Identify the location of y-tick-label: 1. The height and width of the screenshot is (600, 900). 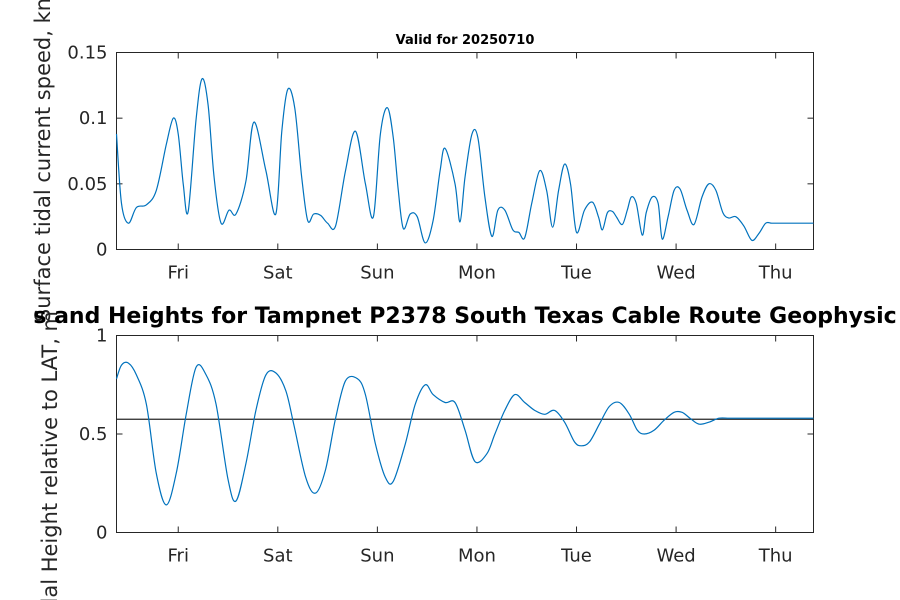
(101, 336).